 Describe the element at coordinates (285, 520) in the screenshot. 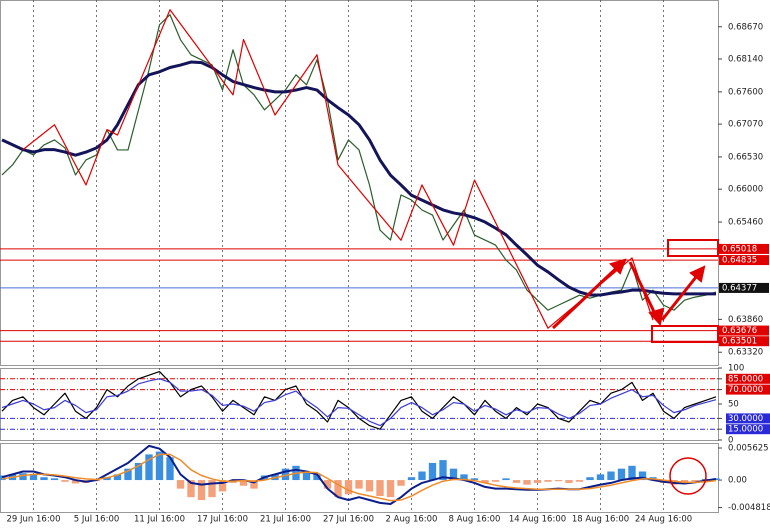

I see `x-tick-label: 21 Jul 16:00` at that location.